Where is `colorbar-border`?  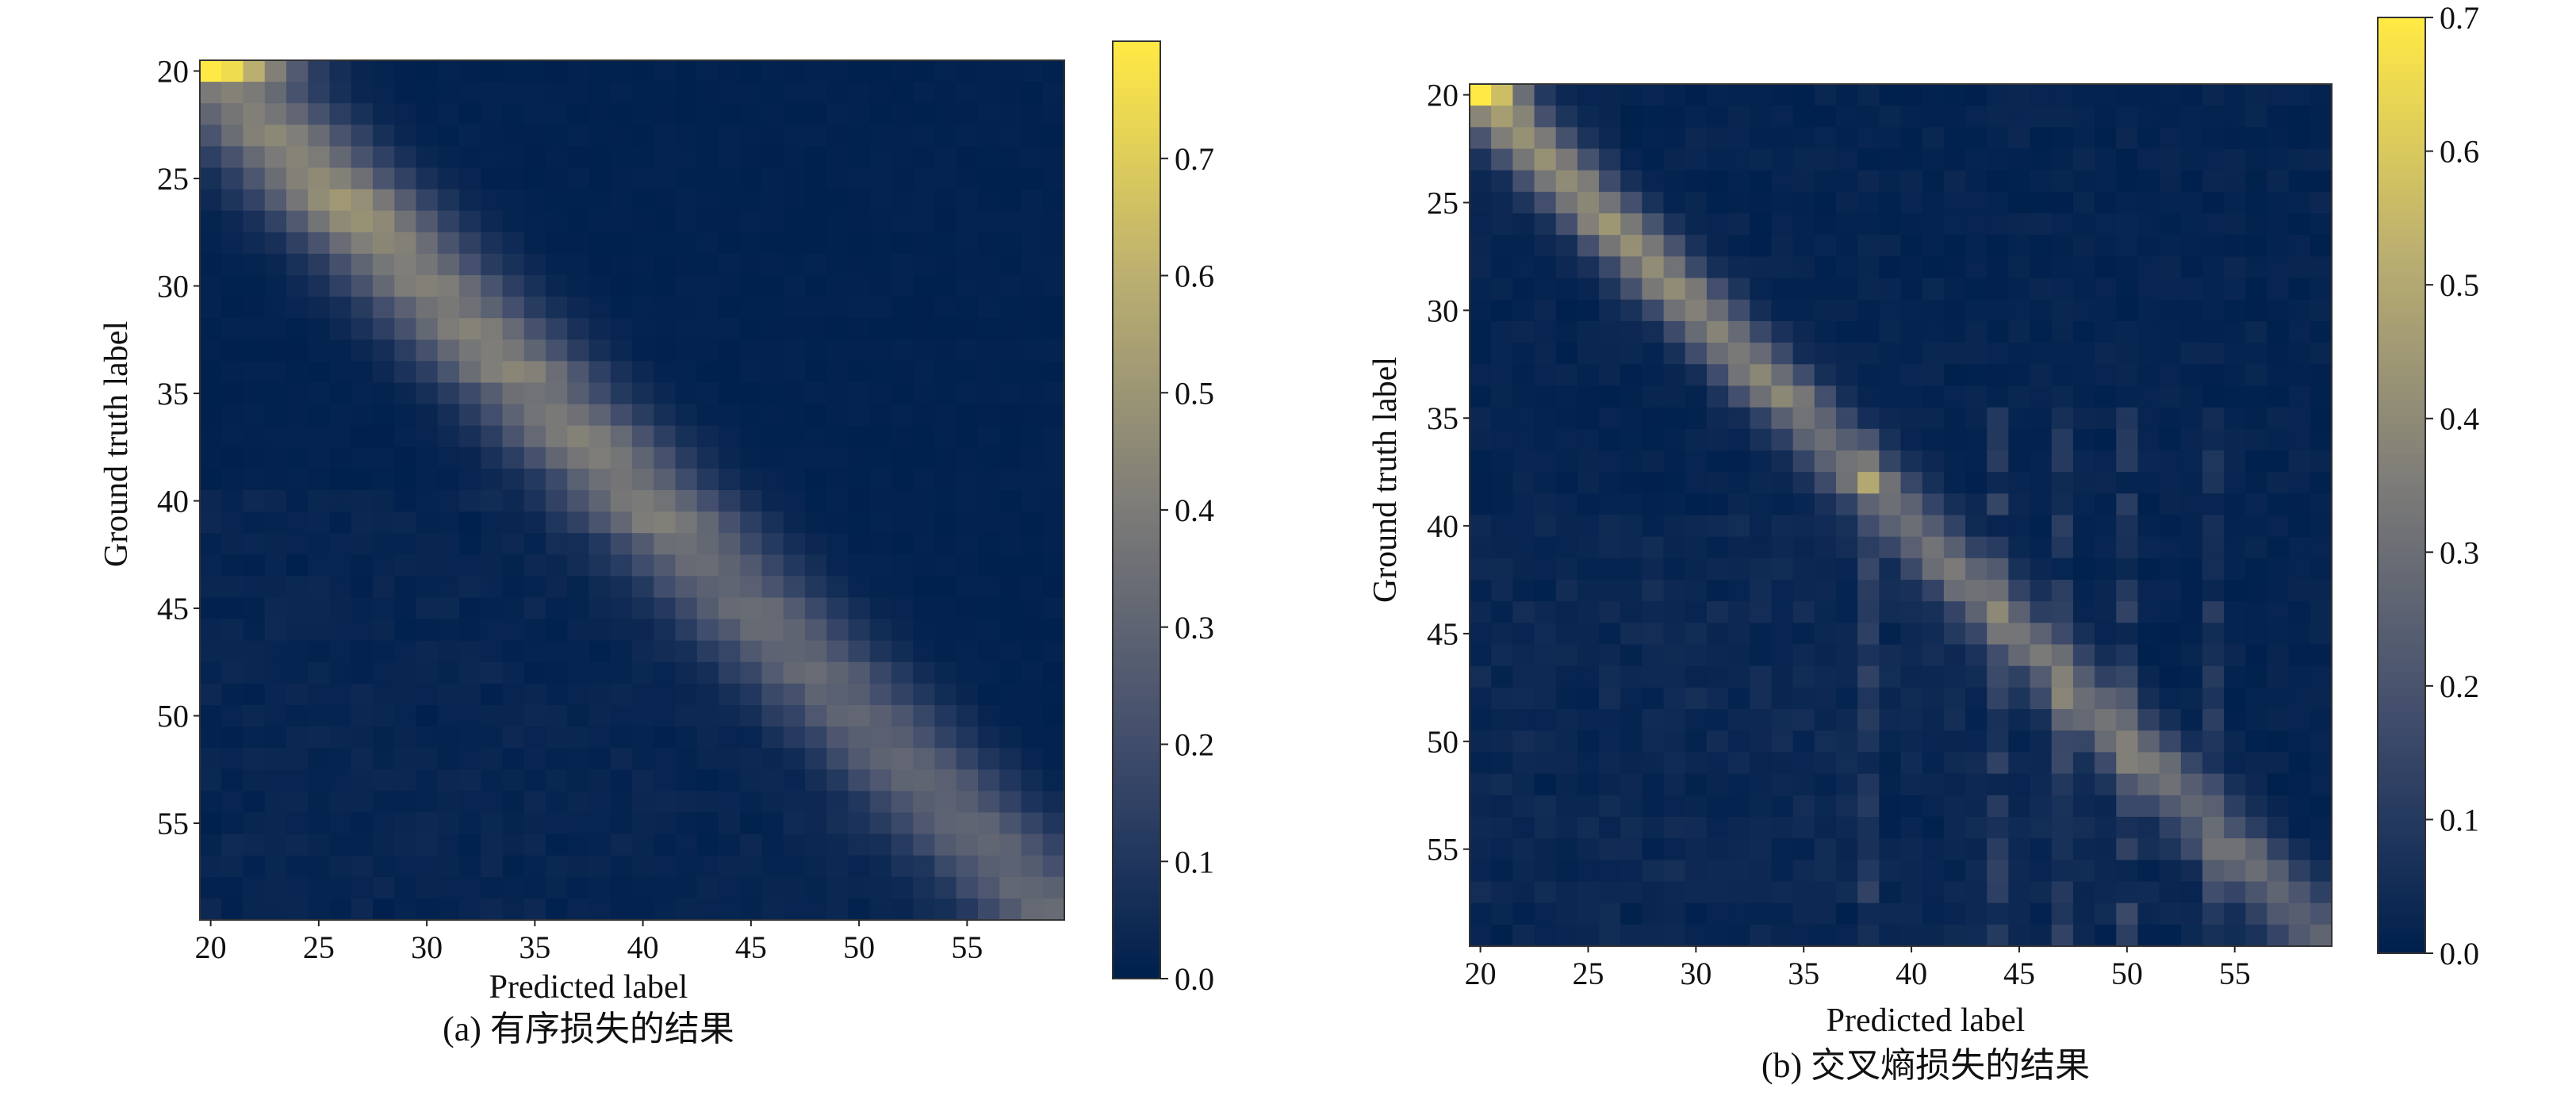
colorbar-border is located at coordinates (2402, 486).